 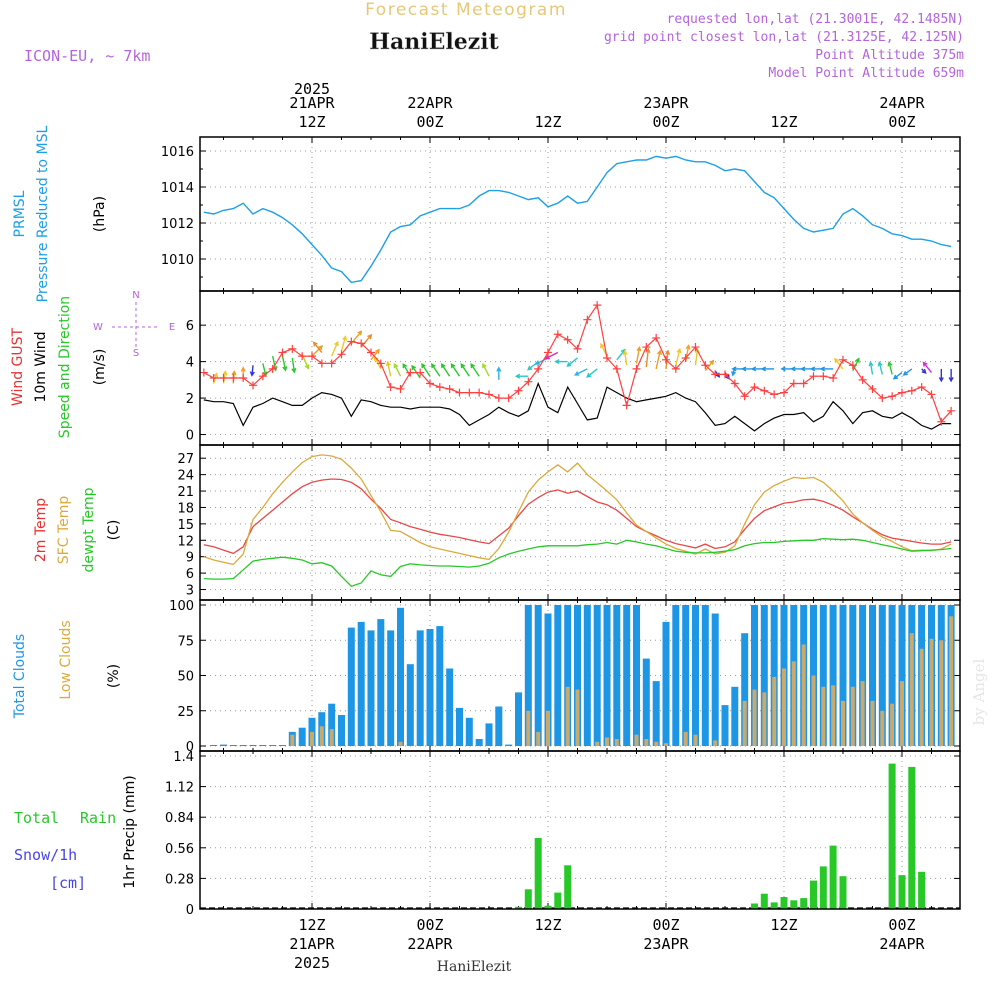 I want to click on y-tick-label: 50, so click(x=185, y=677).